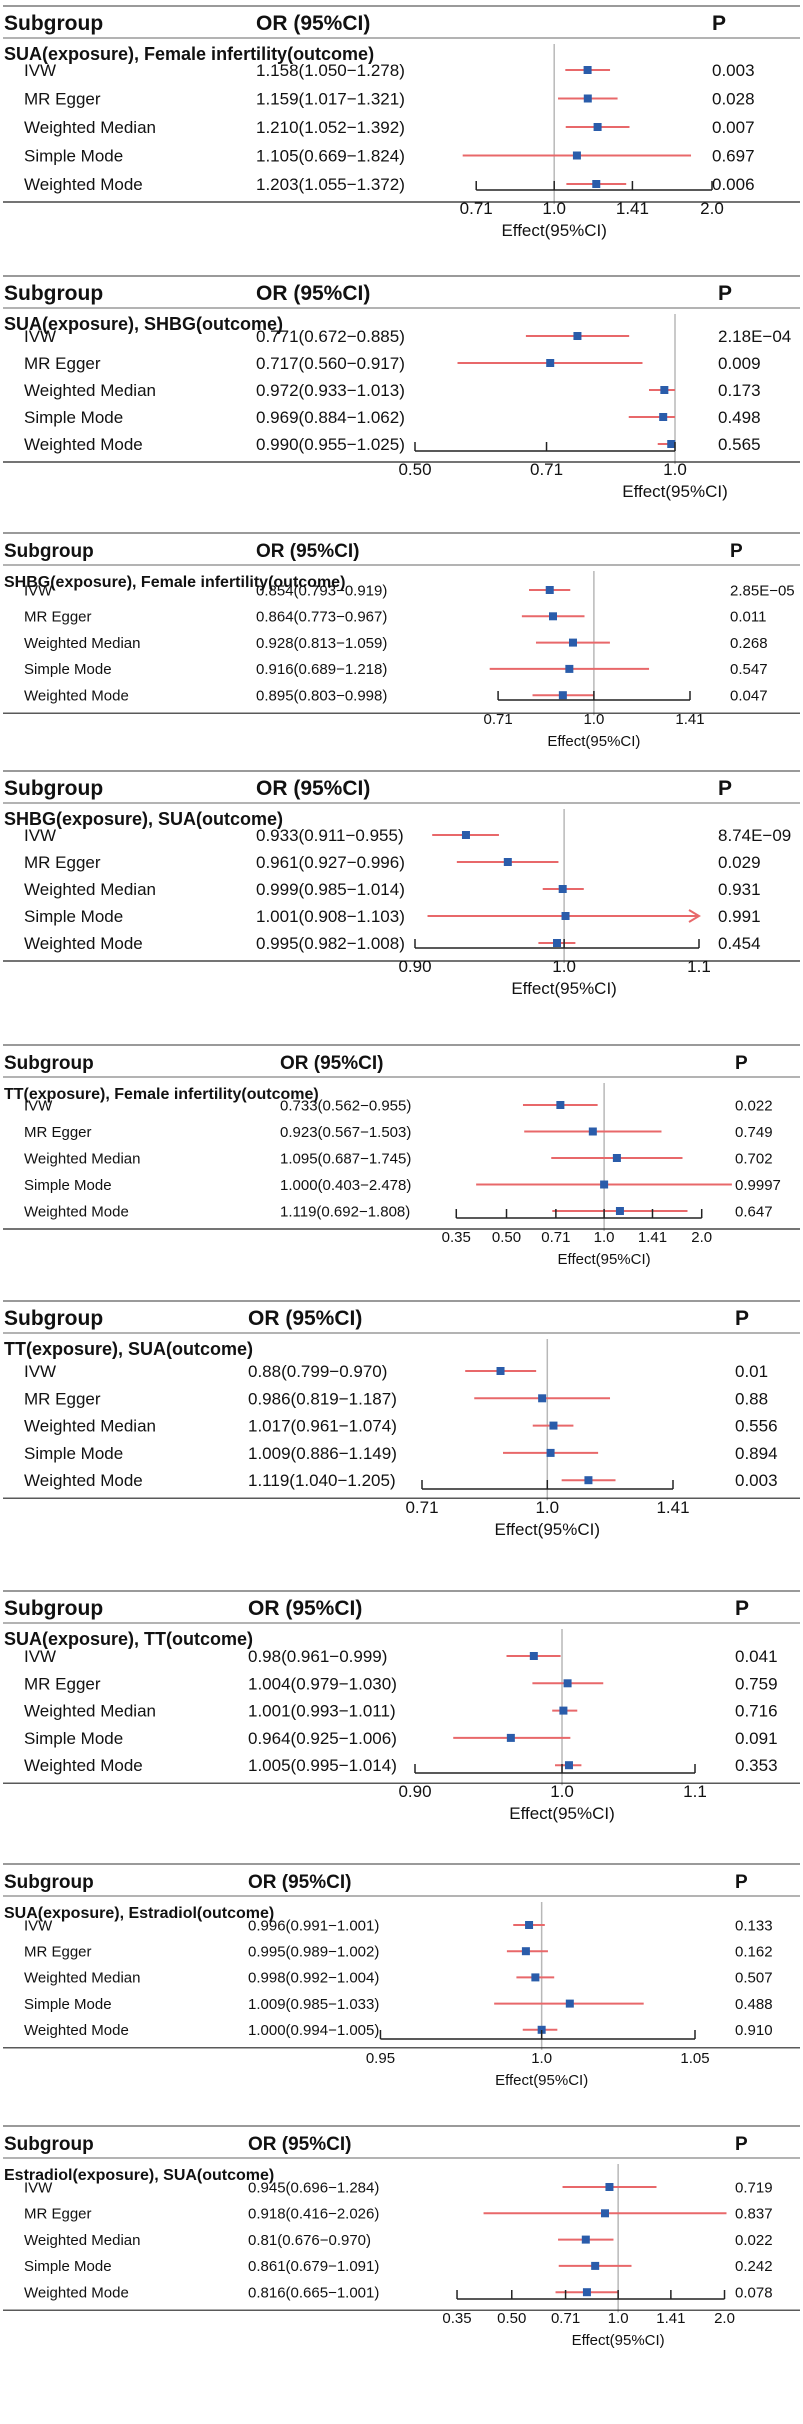  What do you see at coordinates (756, 1765) in the screenshot?
I see `row-p: 0.353` at bounding box center [756, 1765].